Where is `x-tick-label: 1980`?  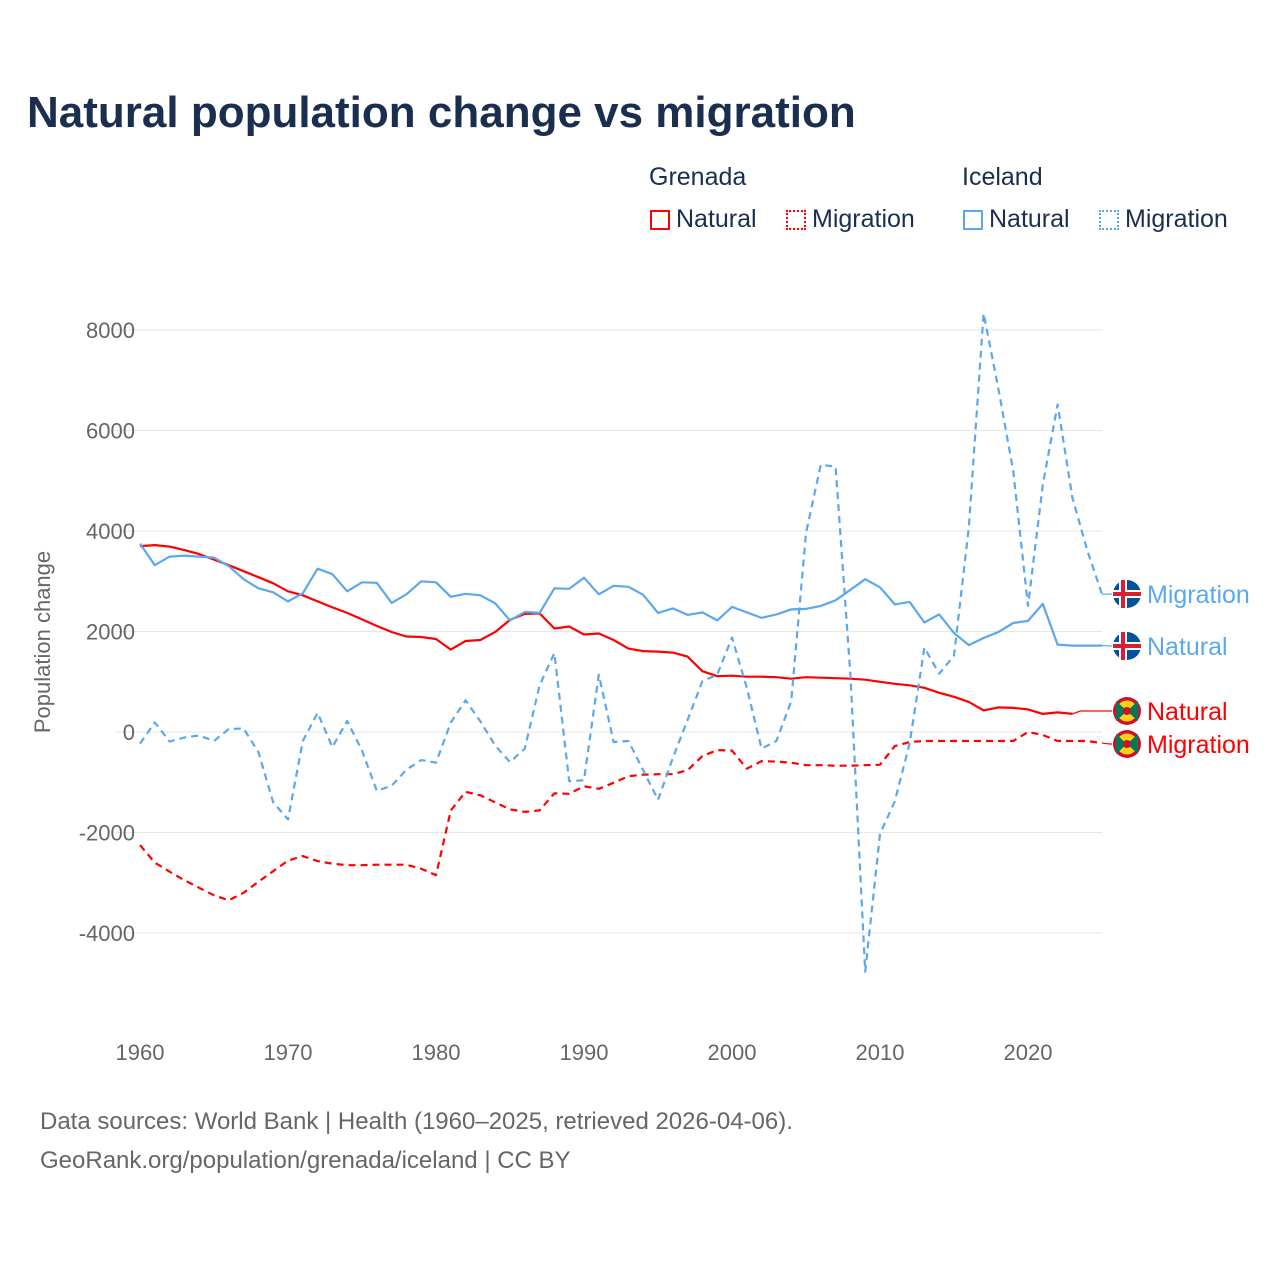
x-tick-label: 1980 is located at coordinates (436, 1052).